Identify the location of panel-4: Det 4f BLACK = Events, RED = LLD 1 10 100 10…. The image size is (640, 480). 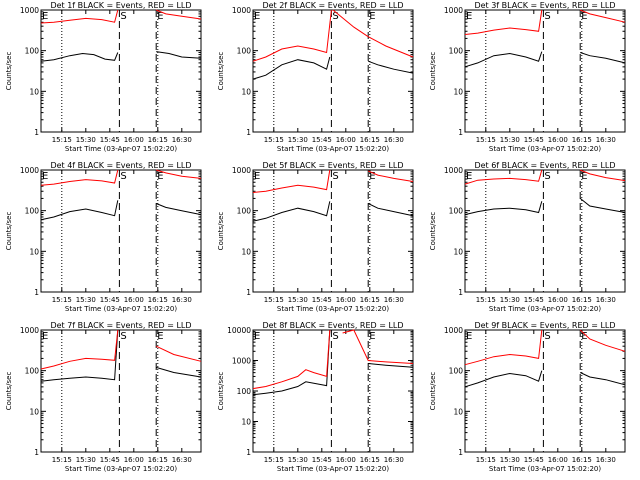
(103, 237).